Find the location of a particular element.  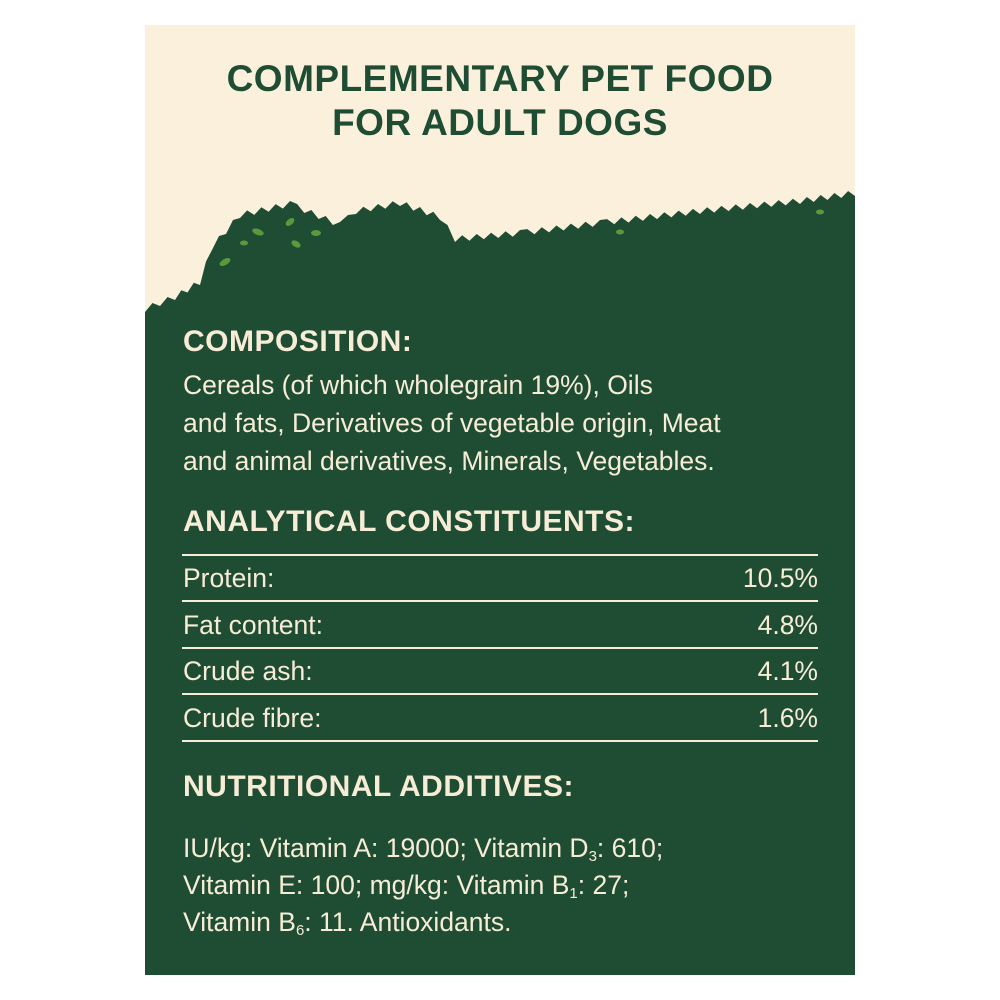

row-label: Fat content: is located at coordinates (253, 624).